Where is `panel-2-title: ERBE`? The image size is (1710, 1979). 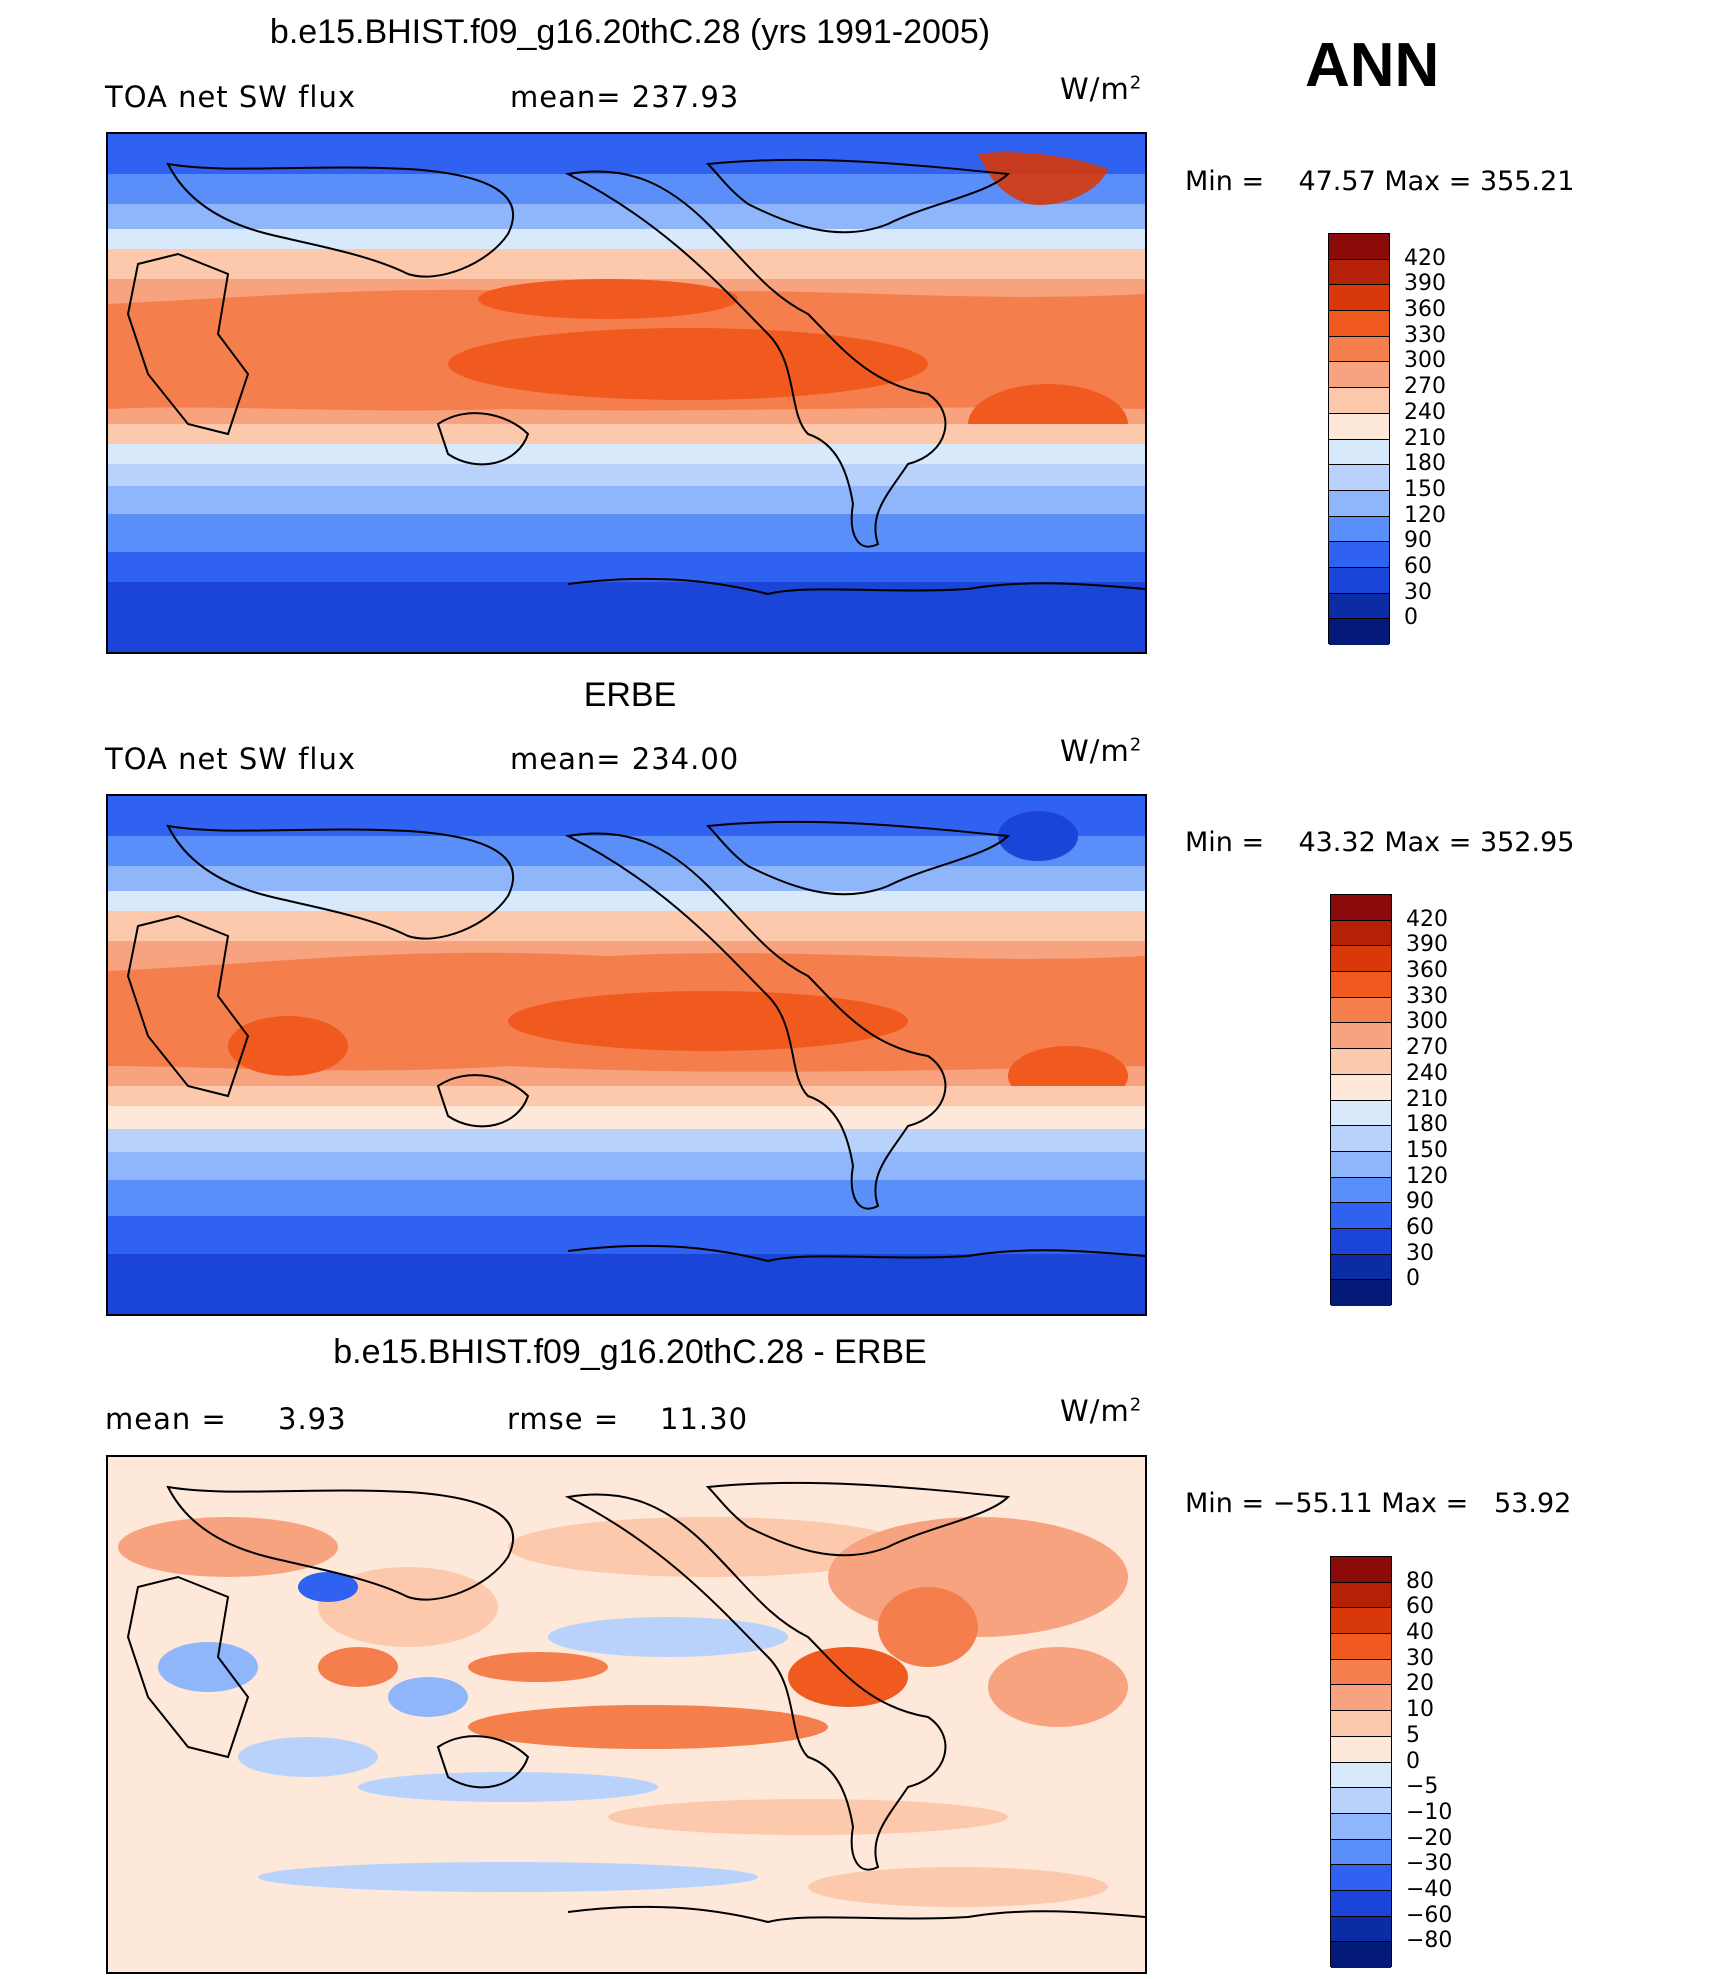 panel-2-title: ERBE is located at coordinates (630, 695).